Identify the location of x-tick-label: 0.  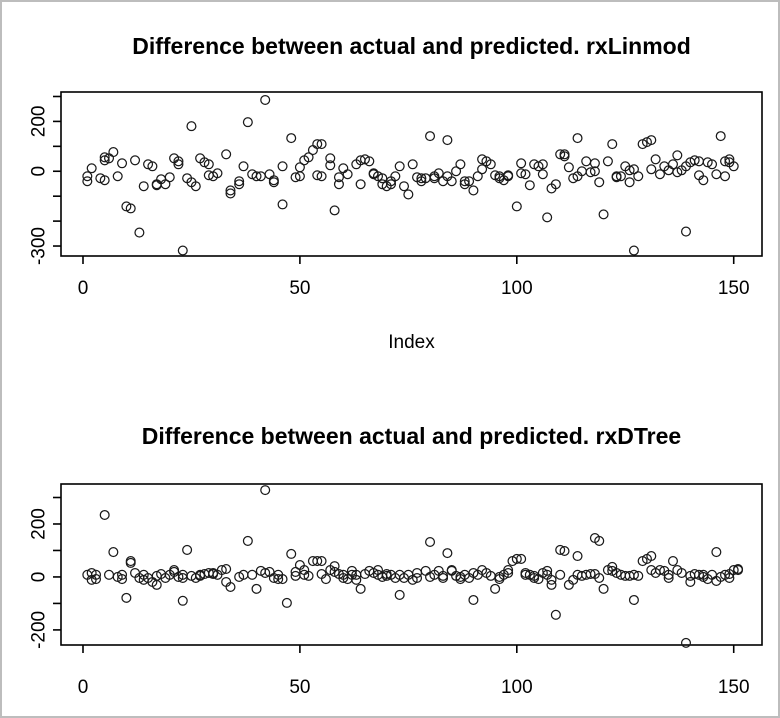
(83, 687).